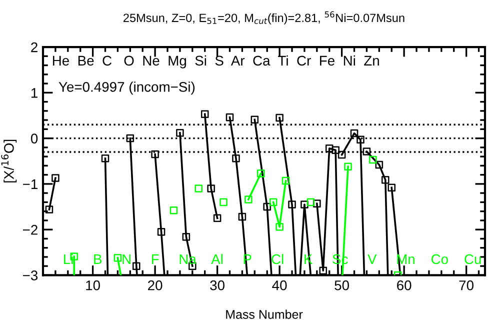 The width and height of the screenshot is (500, 320). What do you see at coordinates (93, 285) in the screenshot?
I see `x-tick-label: 10` at bounding box center [93, 285].